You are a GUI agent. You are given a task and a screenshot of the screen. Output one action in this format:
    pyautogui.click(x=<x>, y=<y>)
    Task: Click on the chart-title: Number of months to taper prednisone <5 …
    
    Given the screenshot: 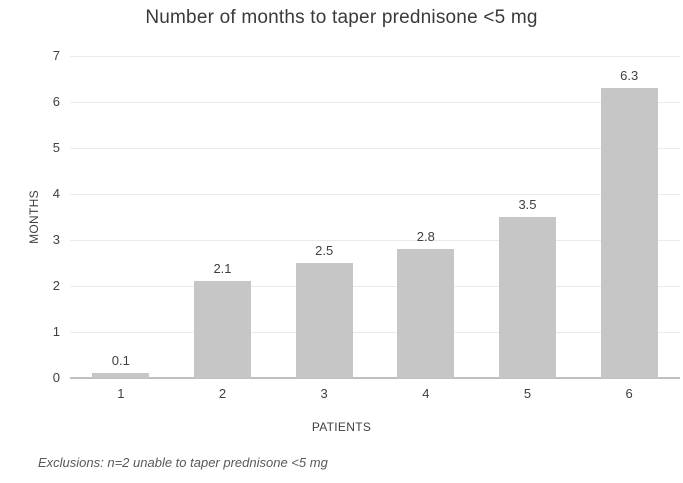 What is the action you would take?
    pyautogui.click(x=341, y=17)
    